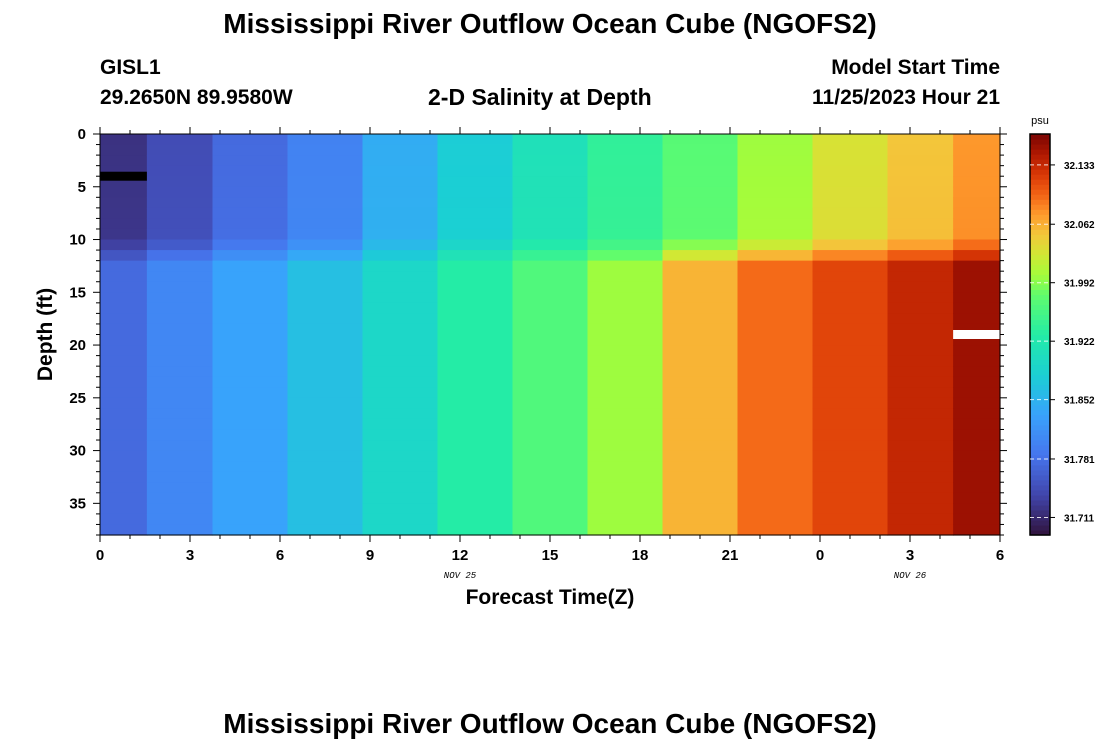 The width and height of the screenshot is (1100, 750). Describe the element at coordinates (130, 67) in the screenshot. I see `station-id: GISL1` at that location.